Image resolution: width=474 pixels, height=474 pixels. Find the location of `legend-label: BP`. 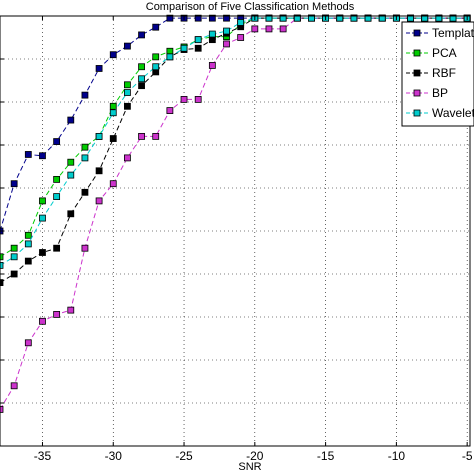

legend-label: BP is located at coordinates (440, 93).